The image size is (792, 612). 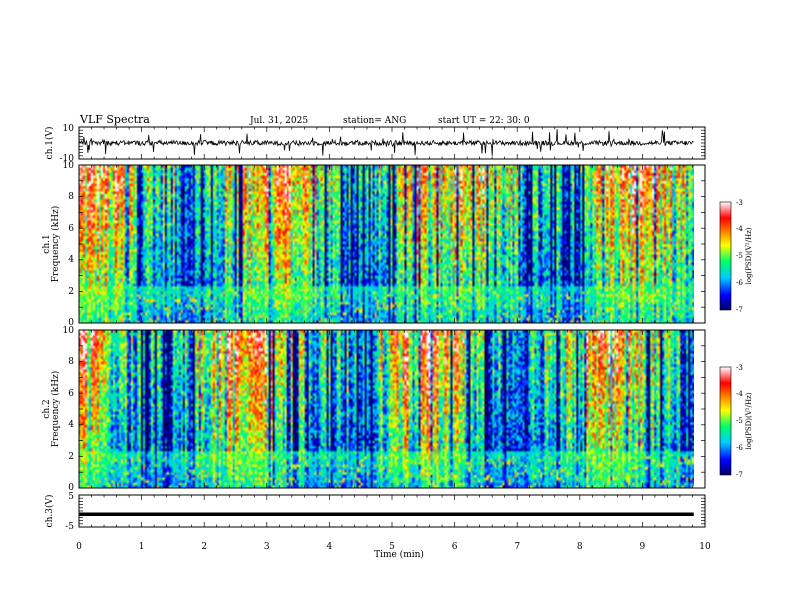 I want to click on x-tick-label-3: 3, so click(x=267, y=547).